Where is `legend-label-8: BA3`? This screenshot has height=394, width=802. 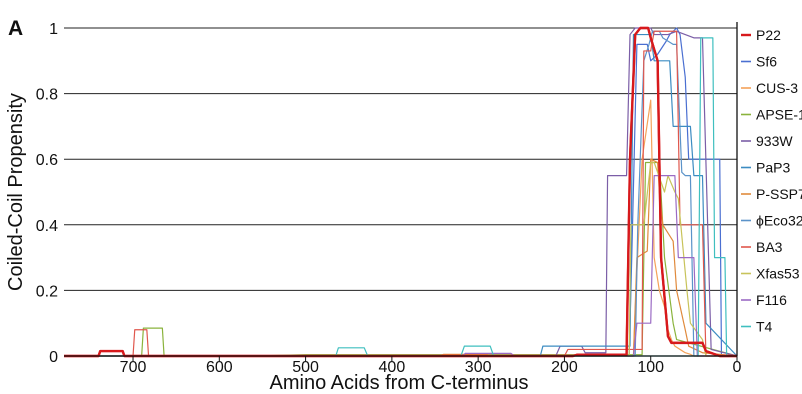
legend-label-8: BA3 is located at coordinates (769, 247).